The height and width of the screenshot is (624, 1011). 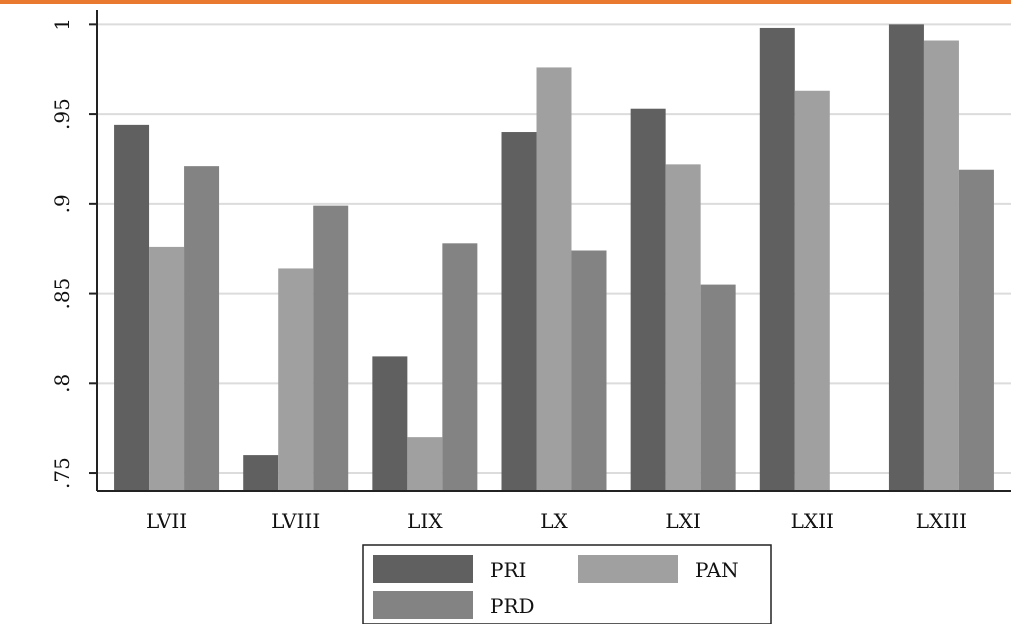 What do you see at coordinates (628, 569) in the screenshot?
I see `legend-swatch-pan` at bounding box center [628, 569].